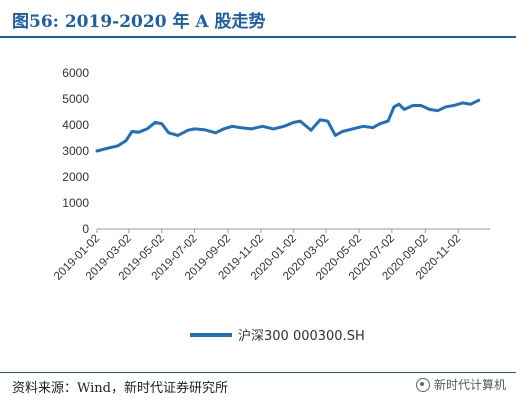  I want to click on legend: 沪深300 000300.SH, so click(277, 336).